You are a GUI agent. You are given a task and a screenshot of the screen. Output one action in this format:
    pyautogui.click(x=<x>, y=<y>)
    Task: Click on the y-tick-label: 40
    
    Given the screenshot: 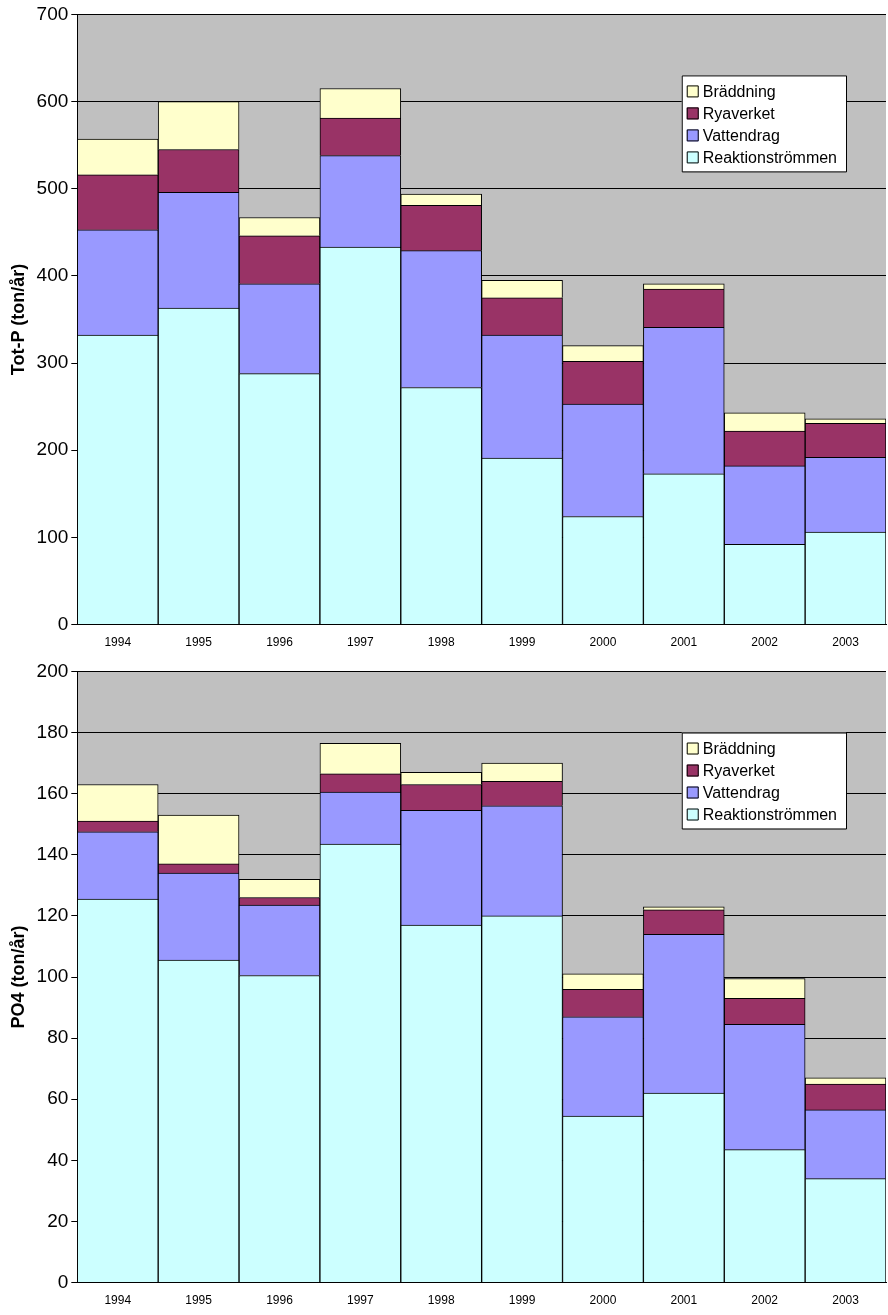 What is the action you would take?
    pyautogui.click(x=58, y=1159)
    